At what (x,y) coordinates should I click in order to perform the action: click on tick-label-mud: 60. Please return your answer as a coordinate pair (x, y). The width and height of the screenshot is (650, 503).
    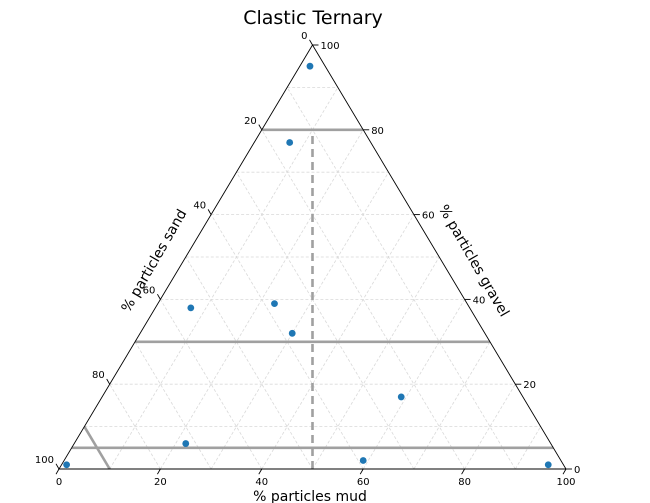
    Looking at the image, I should click on (363, 482).